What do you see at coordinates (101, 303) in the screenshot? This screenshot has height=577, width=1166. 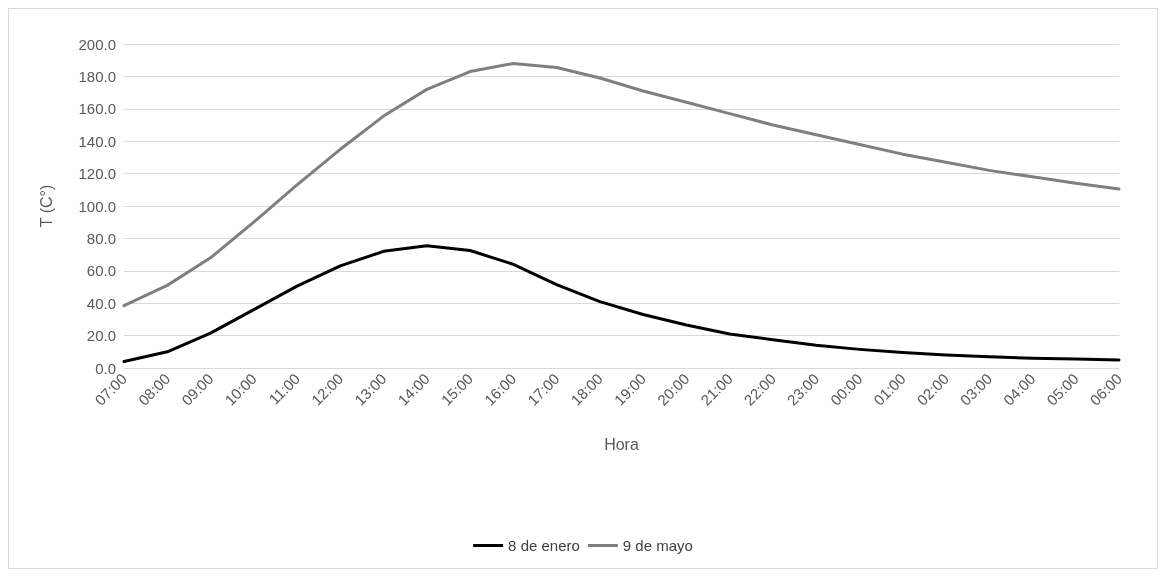 I see `y-tick-label: 40.0` at bounding box center [101, 303].